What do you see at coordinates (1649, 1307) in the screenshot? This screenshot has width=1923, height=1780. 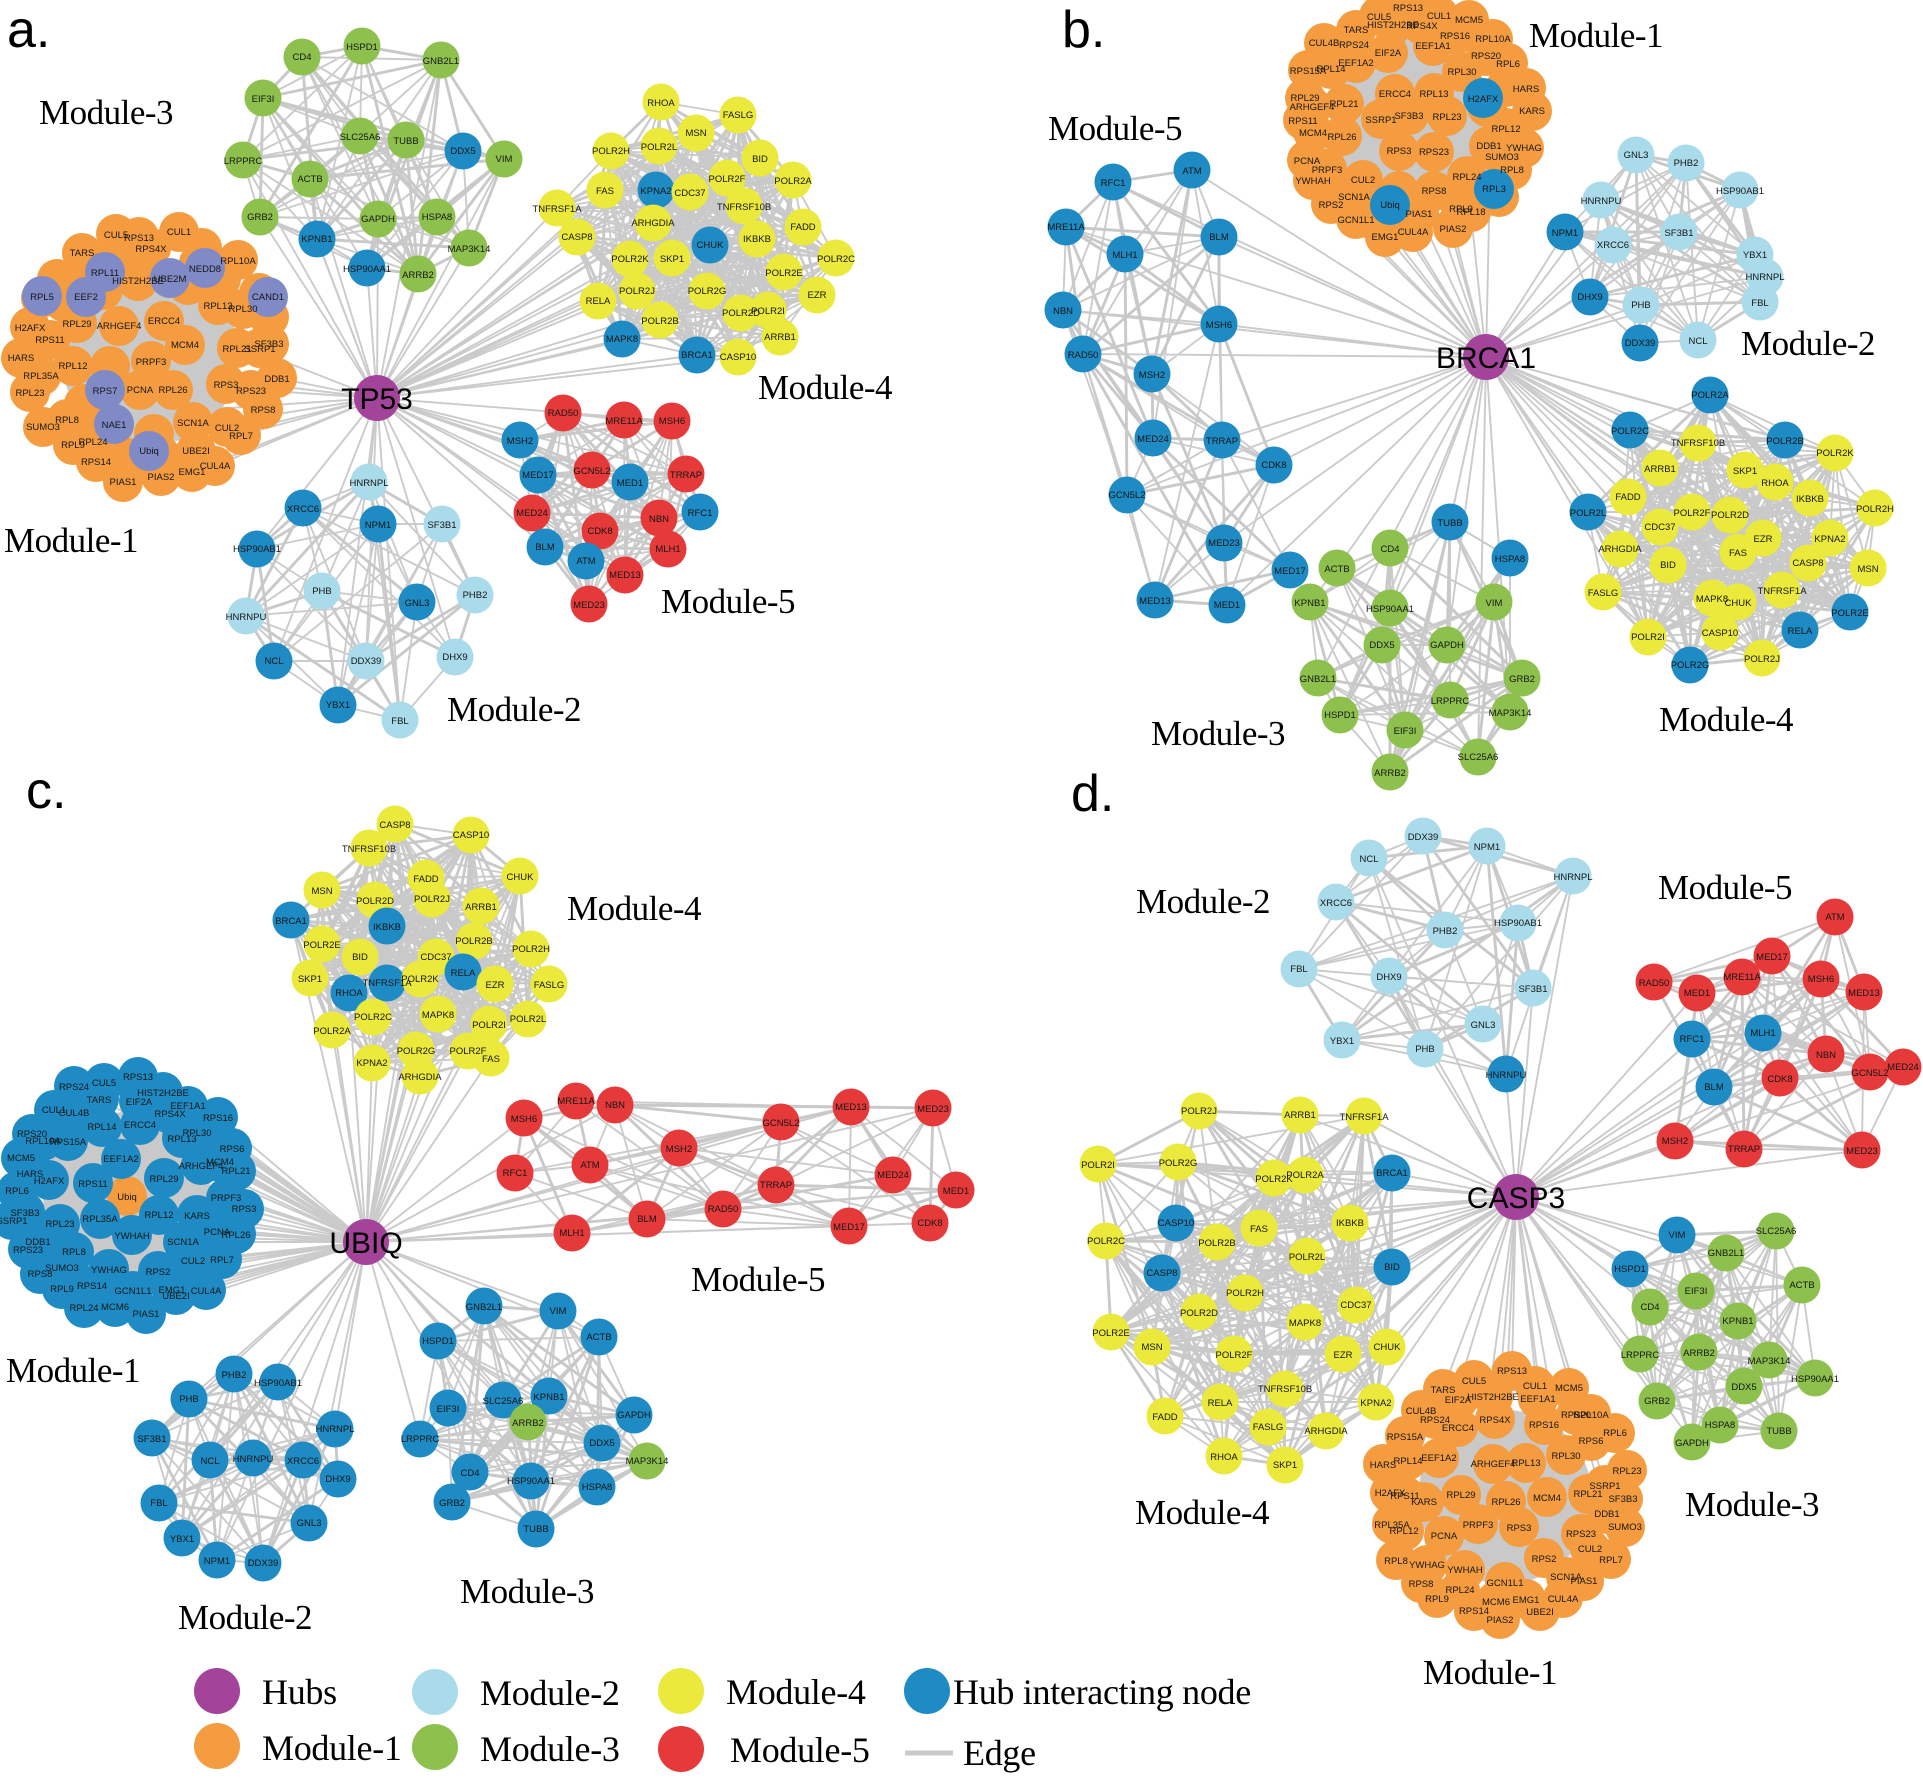 I see `svg-text: CD4` at bounding box center [1649, 1307].